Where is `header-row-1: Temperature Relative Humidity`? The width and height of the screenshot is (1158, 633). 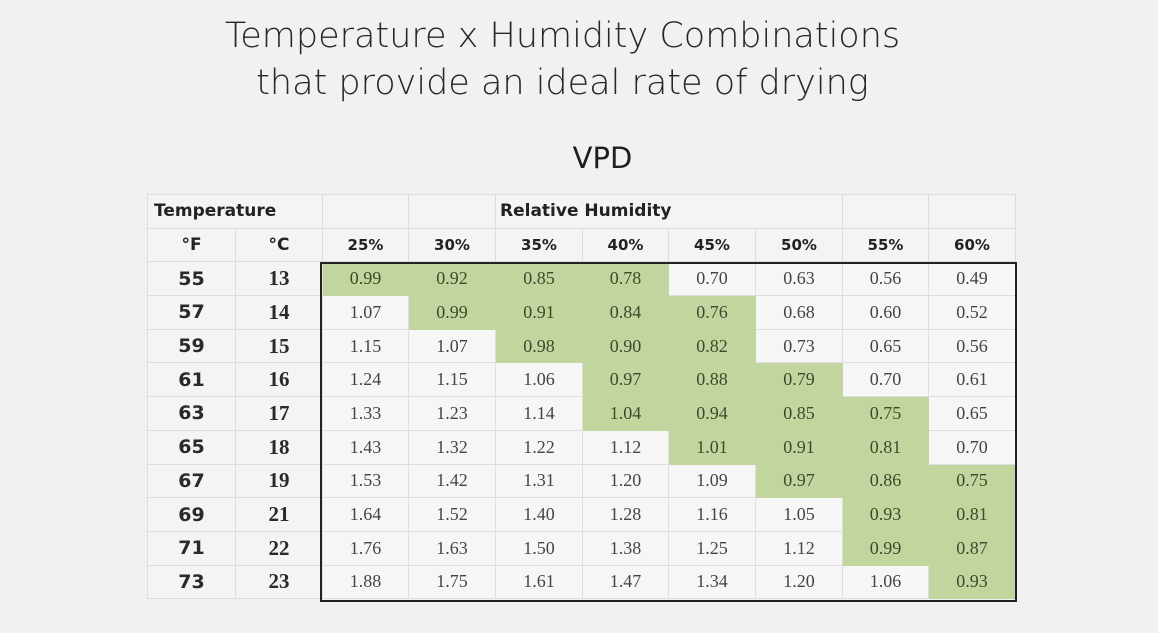 header-row-1: Temperature Relative Humidity is located at coordinates (581, 211).